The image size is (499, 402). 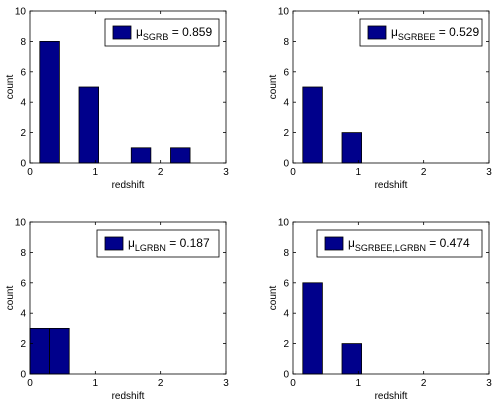 I want to click on legend-value: = 0.859, so click(x=190, y=32).